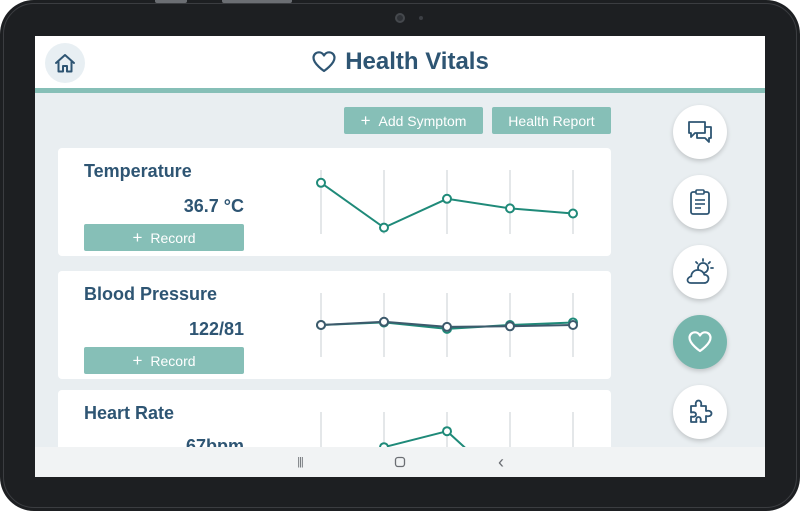  What do you see at coordinates (400, 18) in the screenshot?
I see `front-camera` at bounding box center [400, 18].